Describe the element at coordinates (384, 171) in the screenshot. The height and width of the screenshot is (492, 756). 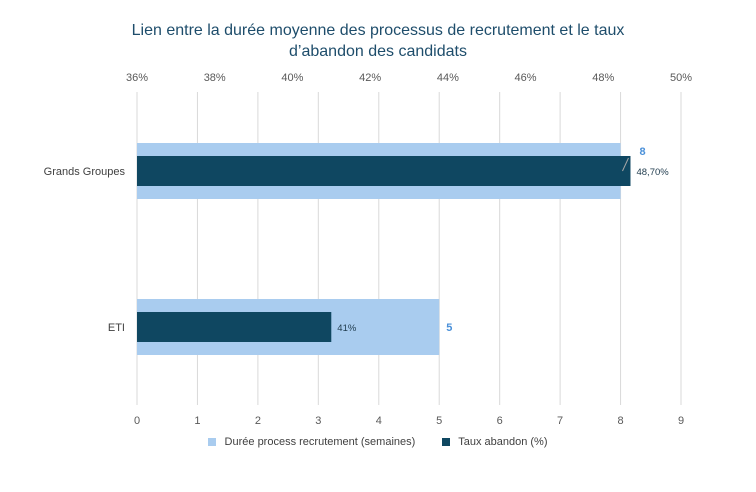
I see `bar-taux-grands-groupes` at that location.